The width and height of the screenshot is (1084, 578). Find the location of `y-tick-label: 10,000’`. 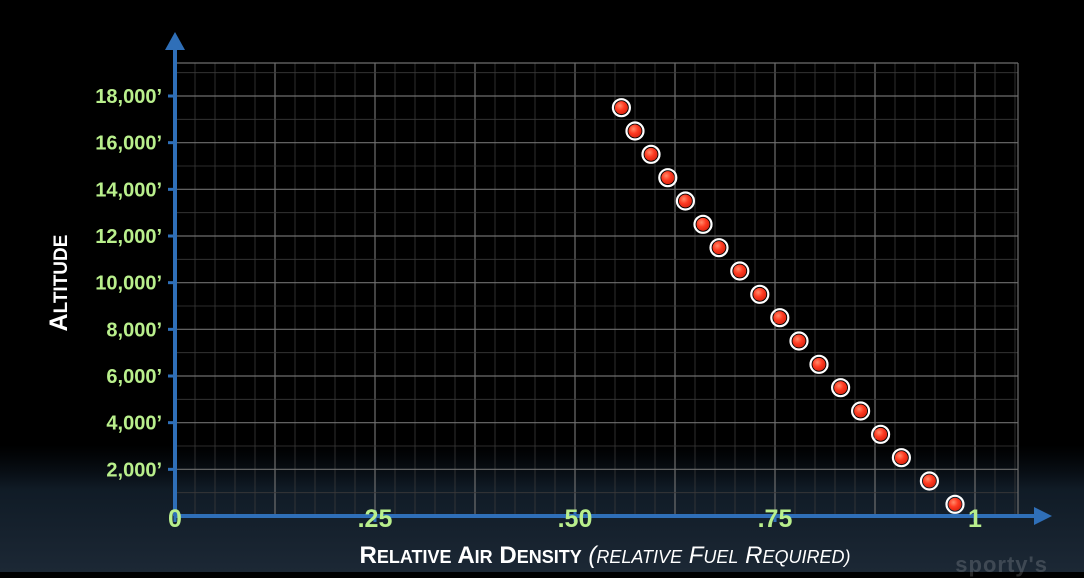

y-tick-label: 10,000’ is located at coordinates (128, 284).